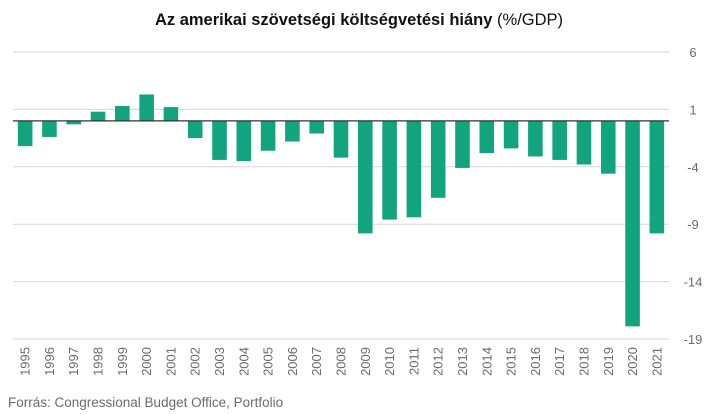 The image size is (718, 415). What do you see at coordinates (528, 20) in the screenshot?
I see `chart-title-unit: (%/GDP)` at bounding box center [528, 20].